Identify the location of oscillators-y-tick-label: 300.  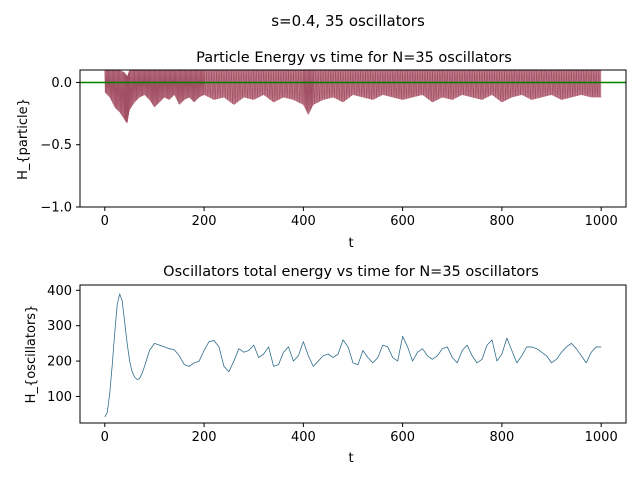
(59, 326).